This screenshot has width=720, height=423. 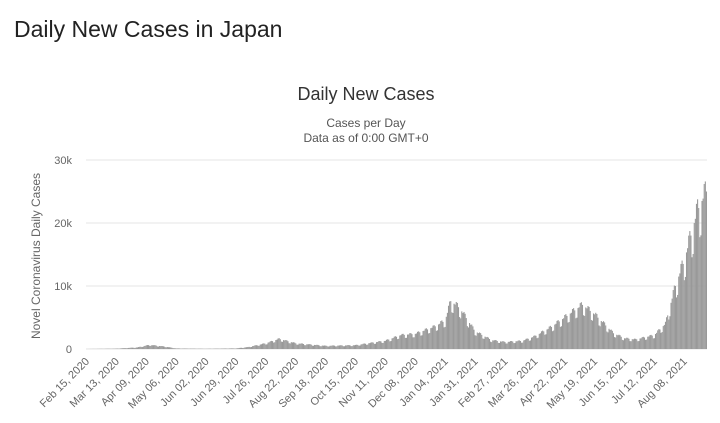 I want to click on y-axis-ticks: 0 10k 20k 30k, so click(x=63, y=255).